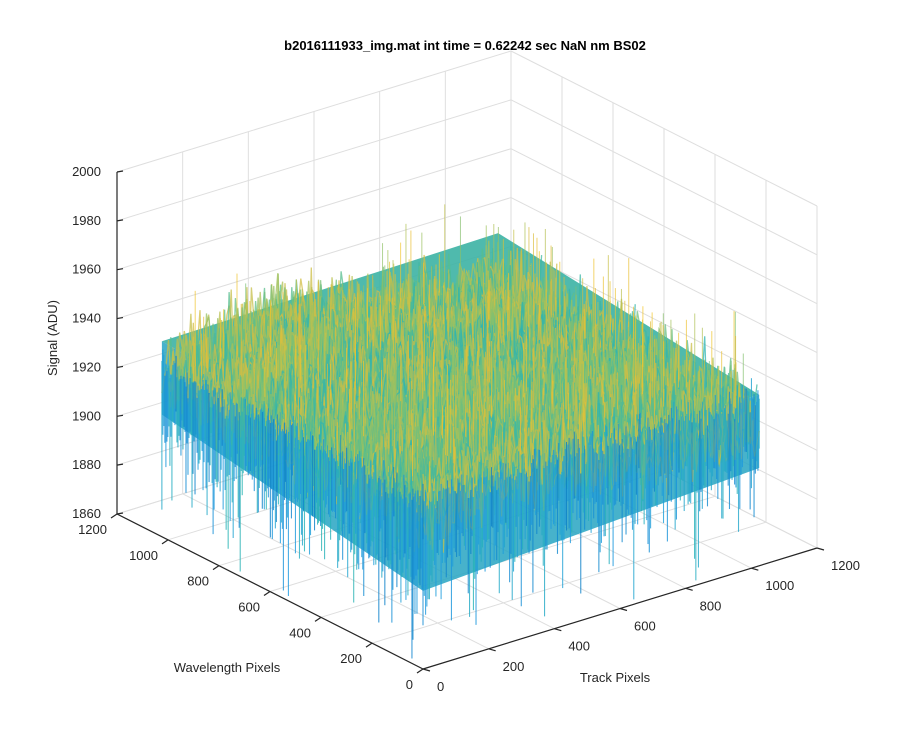 Image resolution: width=900 pixels, height=750 pixels. I want to click on y-tick-label: 400, so click(300, 632).